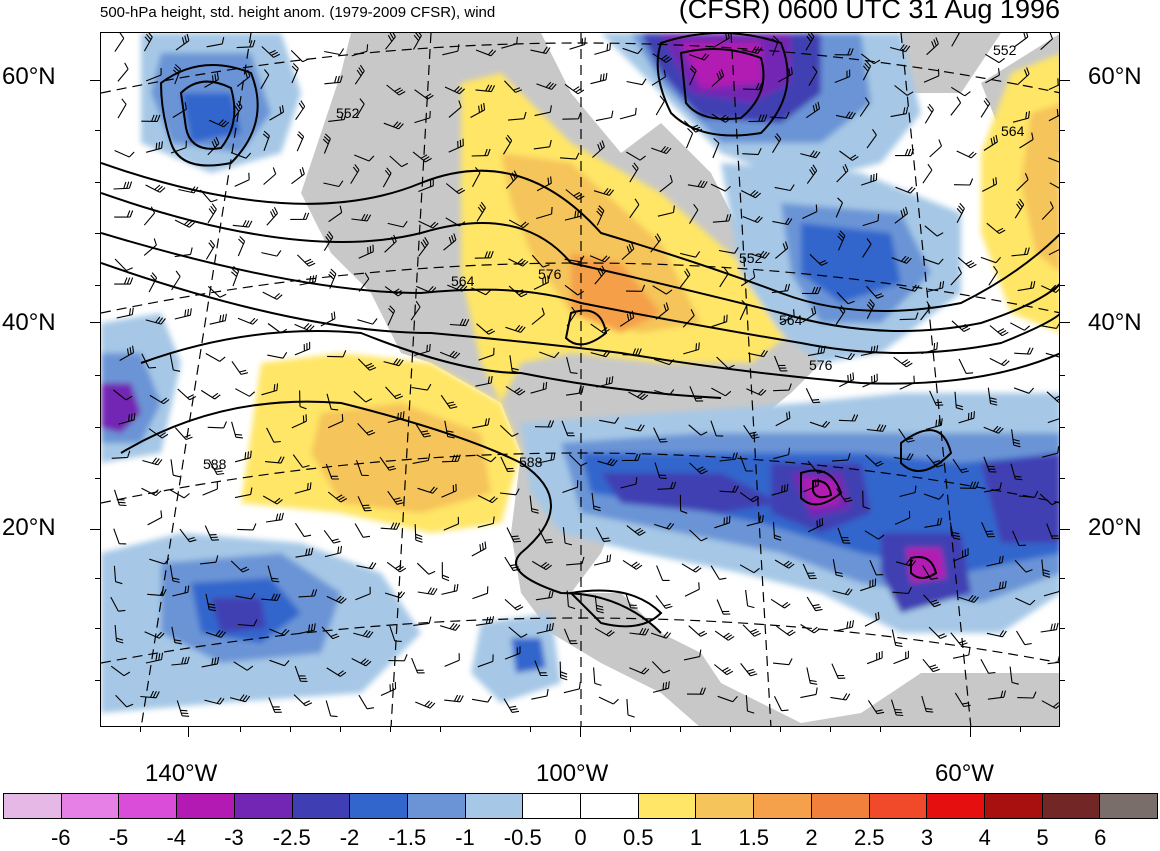  What do you see at coordinates (1129, 806) in the screenshot?
I see `colorbar-swatch` at bounding box center [1129, 806].